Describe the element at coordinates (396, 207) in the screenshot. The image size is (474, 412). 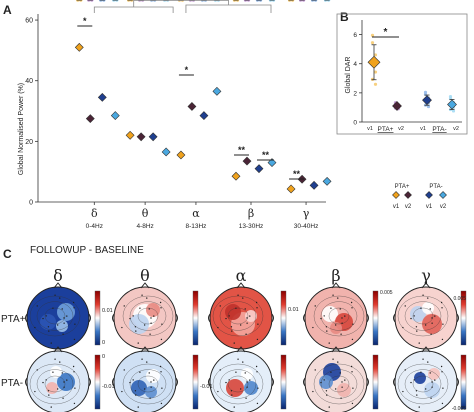
I see `legend-visit-label: v1` at that location.